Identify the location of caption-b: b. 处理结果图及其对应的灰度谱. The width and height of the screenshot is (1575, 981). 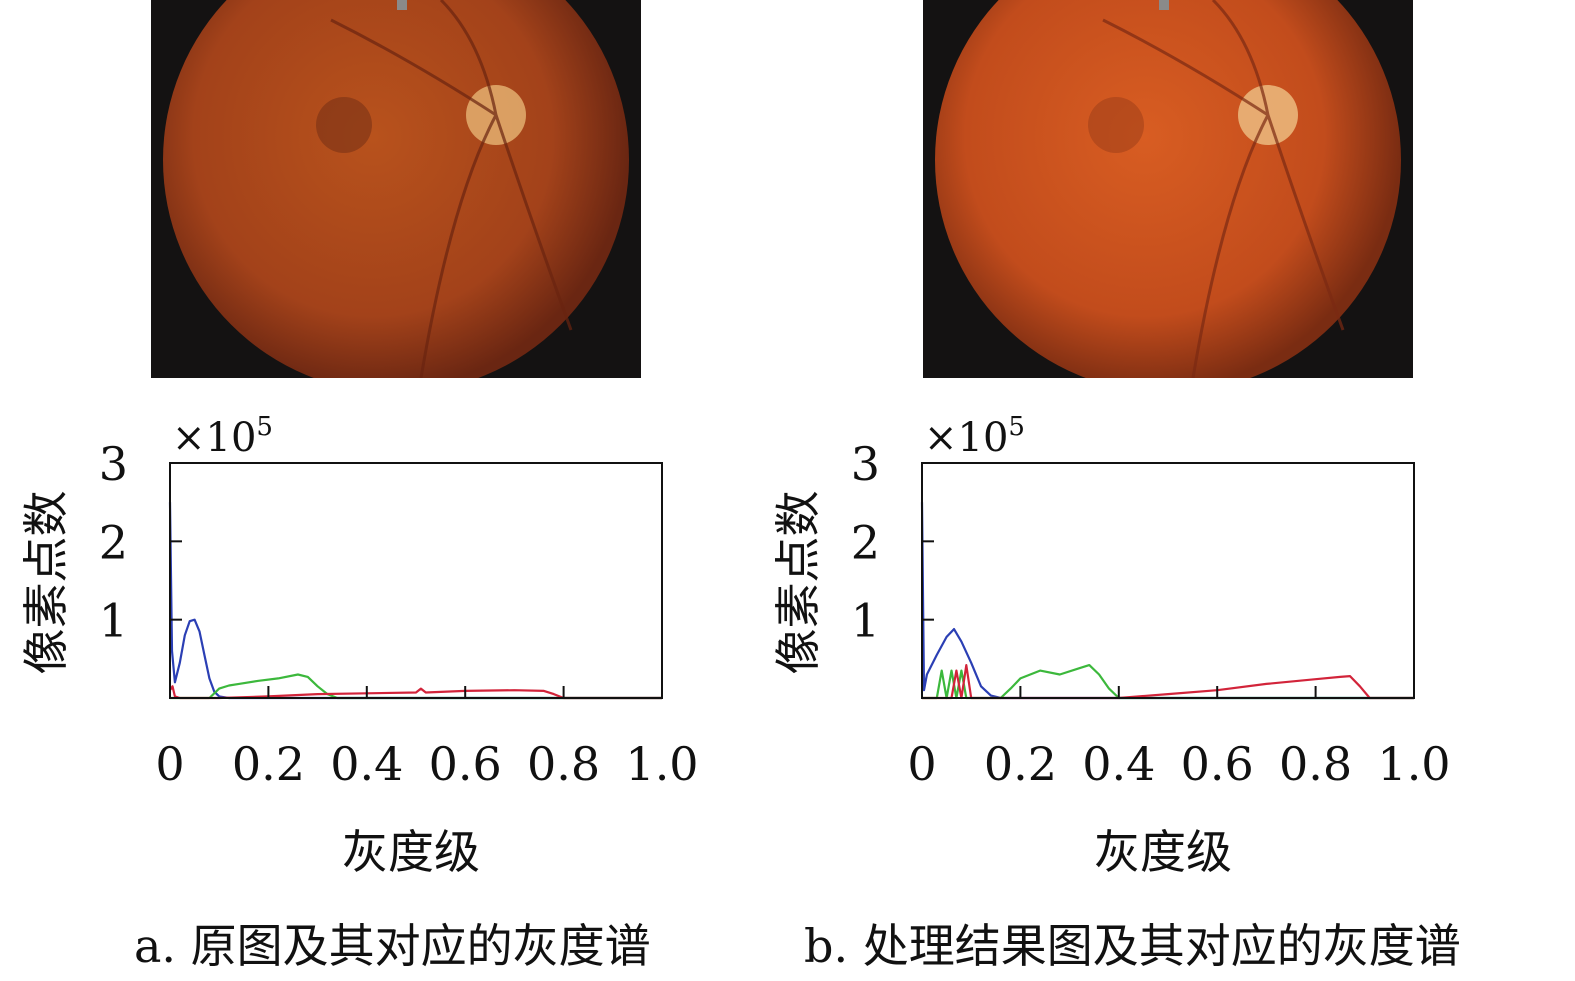
(1132, 946).